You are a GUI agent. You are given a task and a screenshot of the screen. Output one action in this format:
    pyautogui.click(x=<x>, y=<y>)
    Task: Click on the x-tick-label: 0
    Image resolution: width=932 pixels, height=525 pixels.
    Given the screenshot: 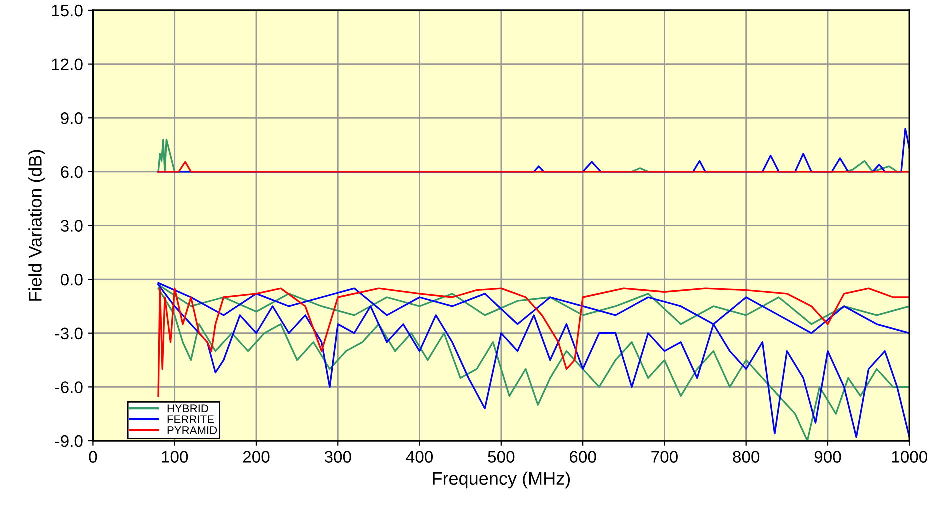 What is the action you would take?
    pyautogui.click(x=93, y=457)
    